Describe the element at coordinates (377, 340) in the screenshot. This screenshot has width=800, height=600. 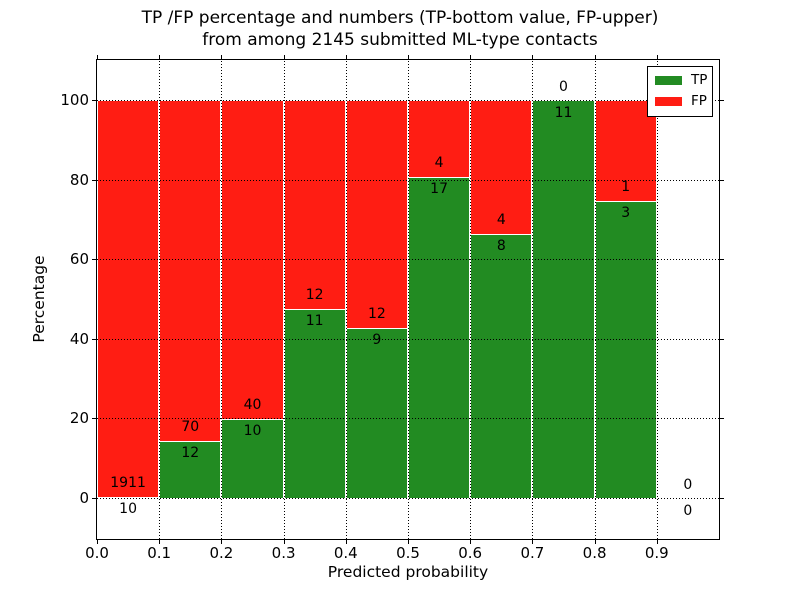
I see `tp-count-label: 9` at that location.